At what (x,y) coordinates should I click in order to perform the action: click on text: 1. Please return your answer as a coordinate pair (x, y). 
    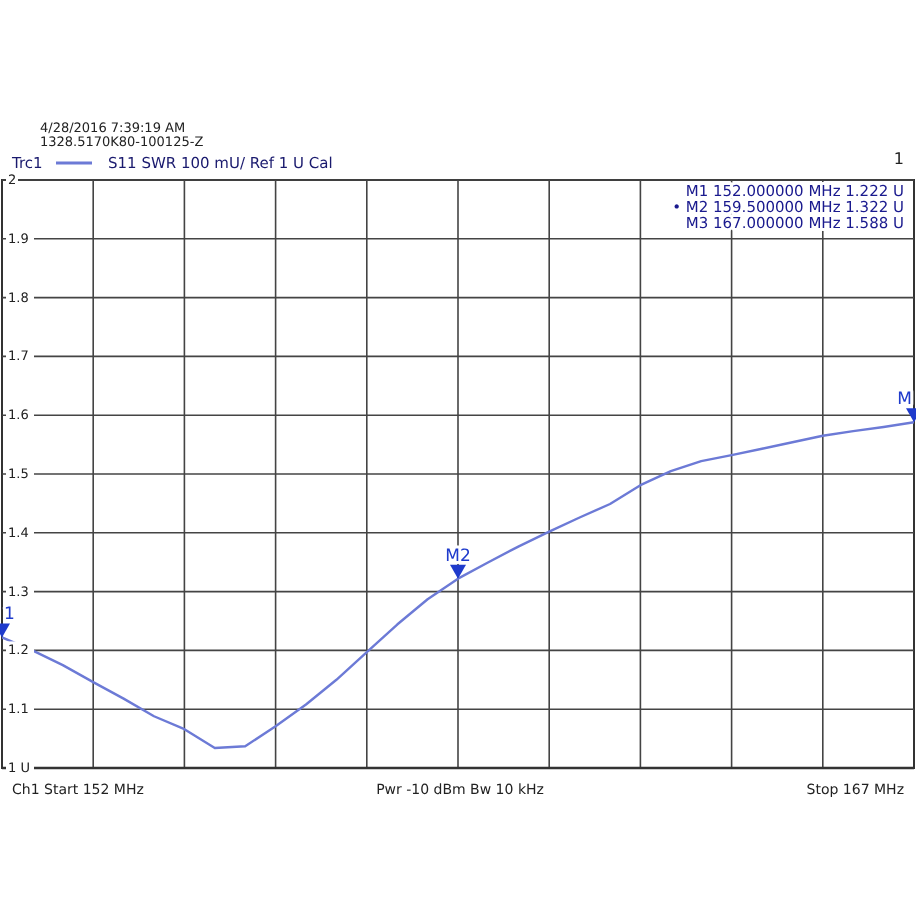
    Looking at the image, I should click on (898, 159).